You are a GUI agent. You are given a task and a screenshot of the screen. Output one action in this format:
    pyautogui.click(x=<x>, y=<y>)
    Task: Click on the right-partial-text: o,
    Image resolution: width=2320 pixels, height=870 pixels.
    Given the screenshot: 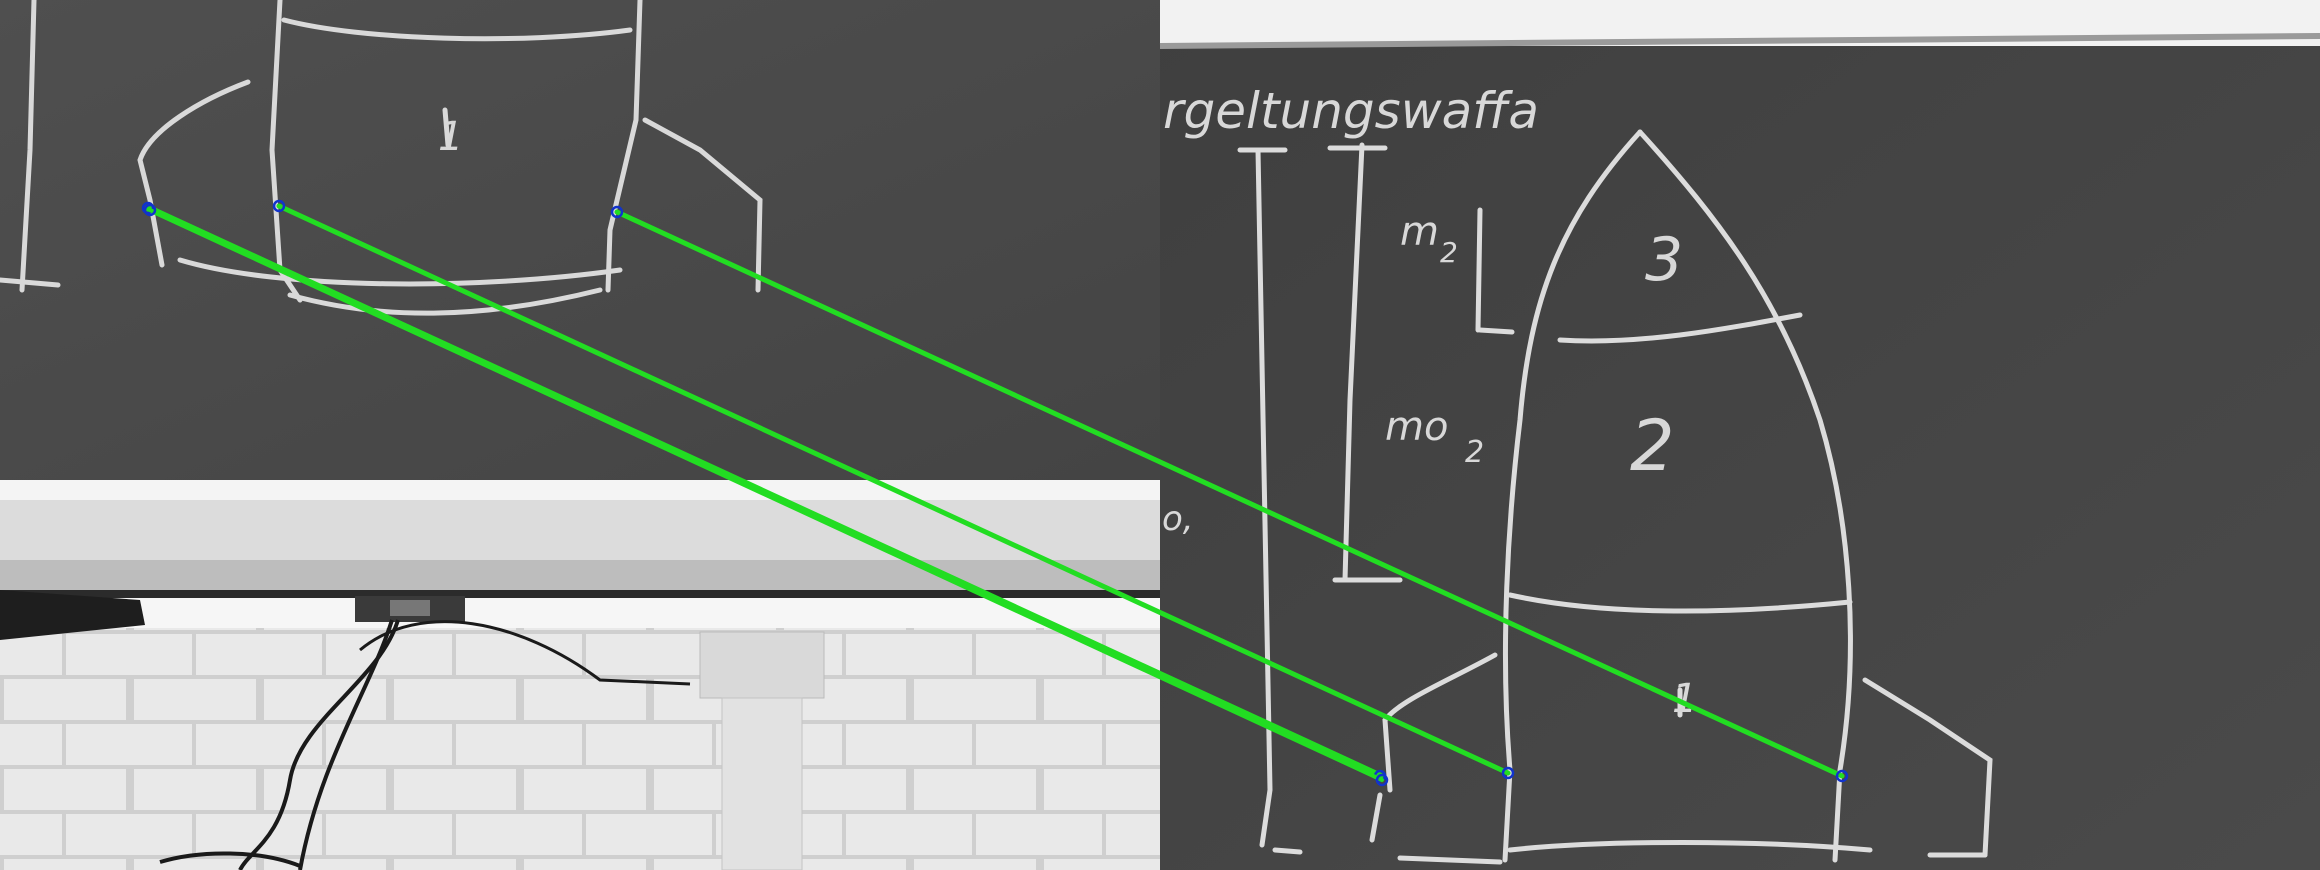 What is the action you would take?
    pyautogui.click(x=1178, y=519)
    